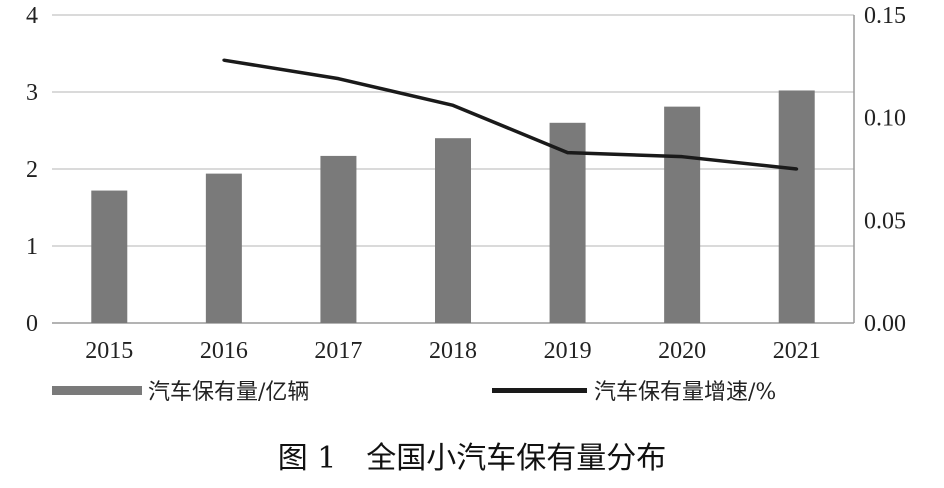 Image resolution: width=944 pixels, height=488 pixels. I want to click on figure-caption: 图 1 全国小汽车保有量分布, so click(472, 458).